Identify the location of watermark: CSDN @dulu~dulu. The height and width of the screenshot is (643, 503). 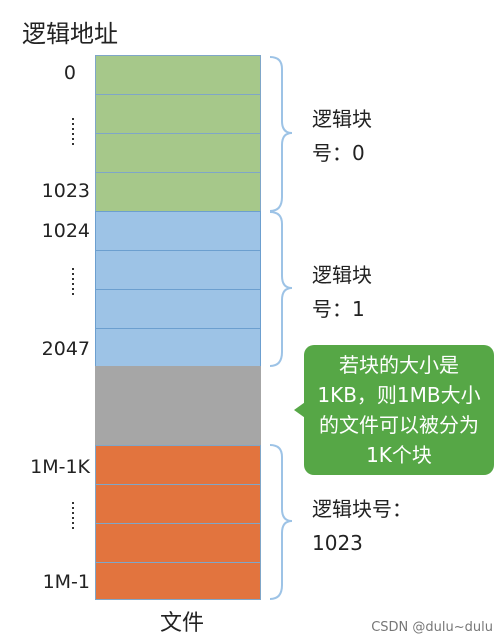
(432, 627).